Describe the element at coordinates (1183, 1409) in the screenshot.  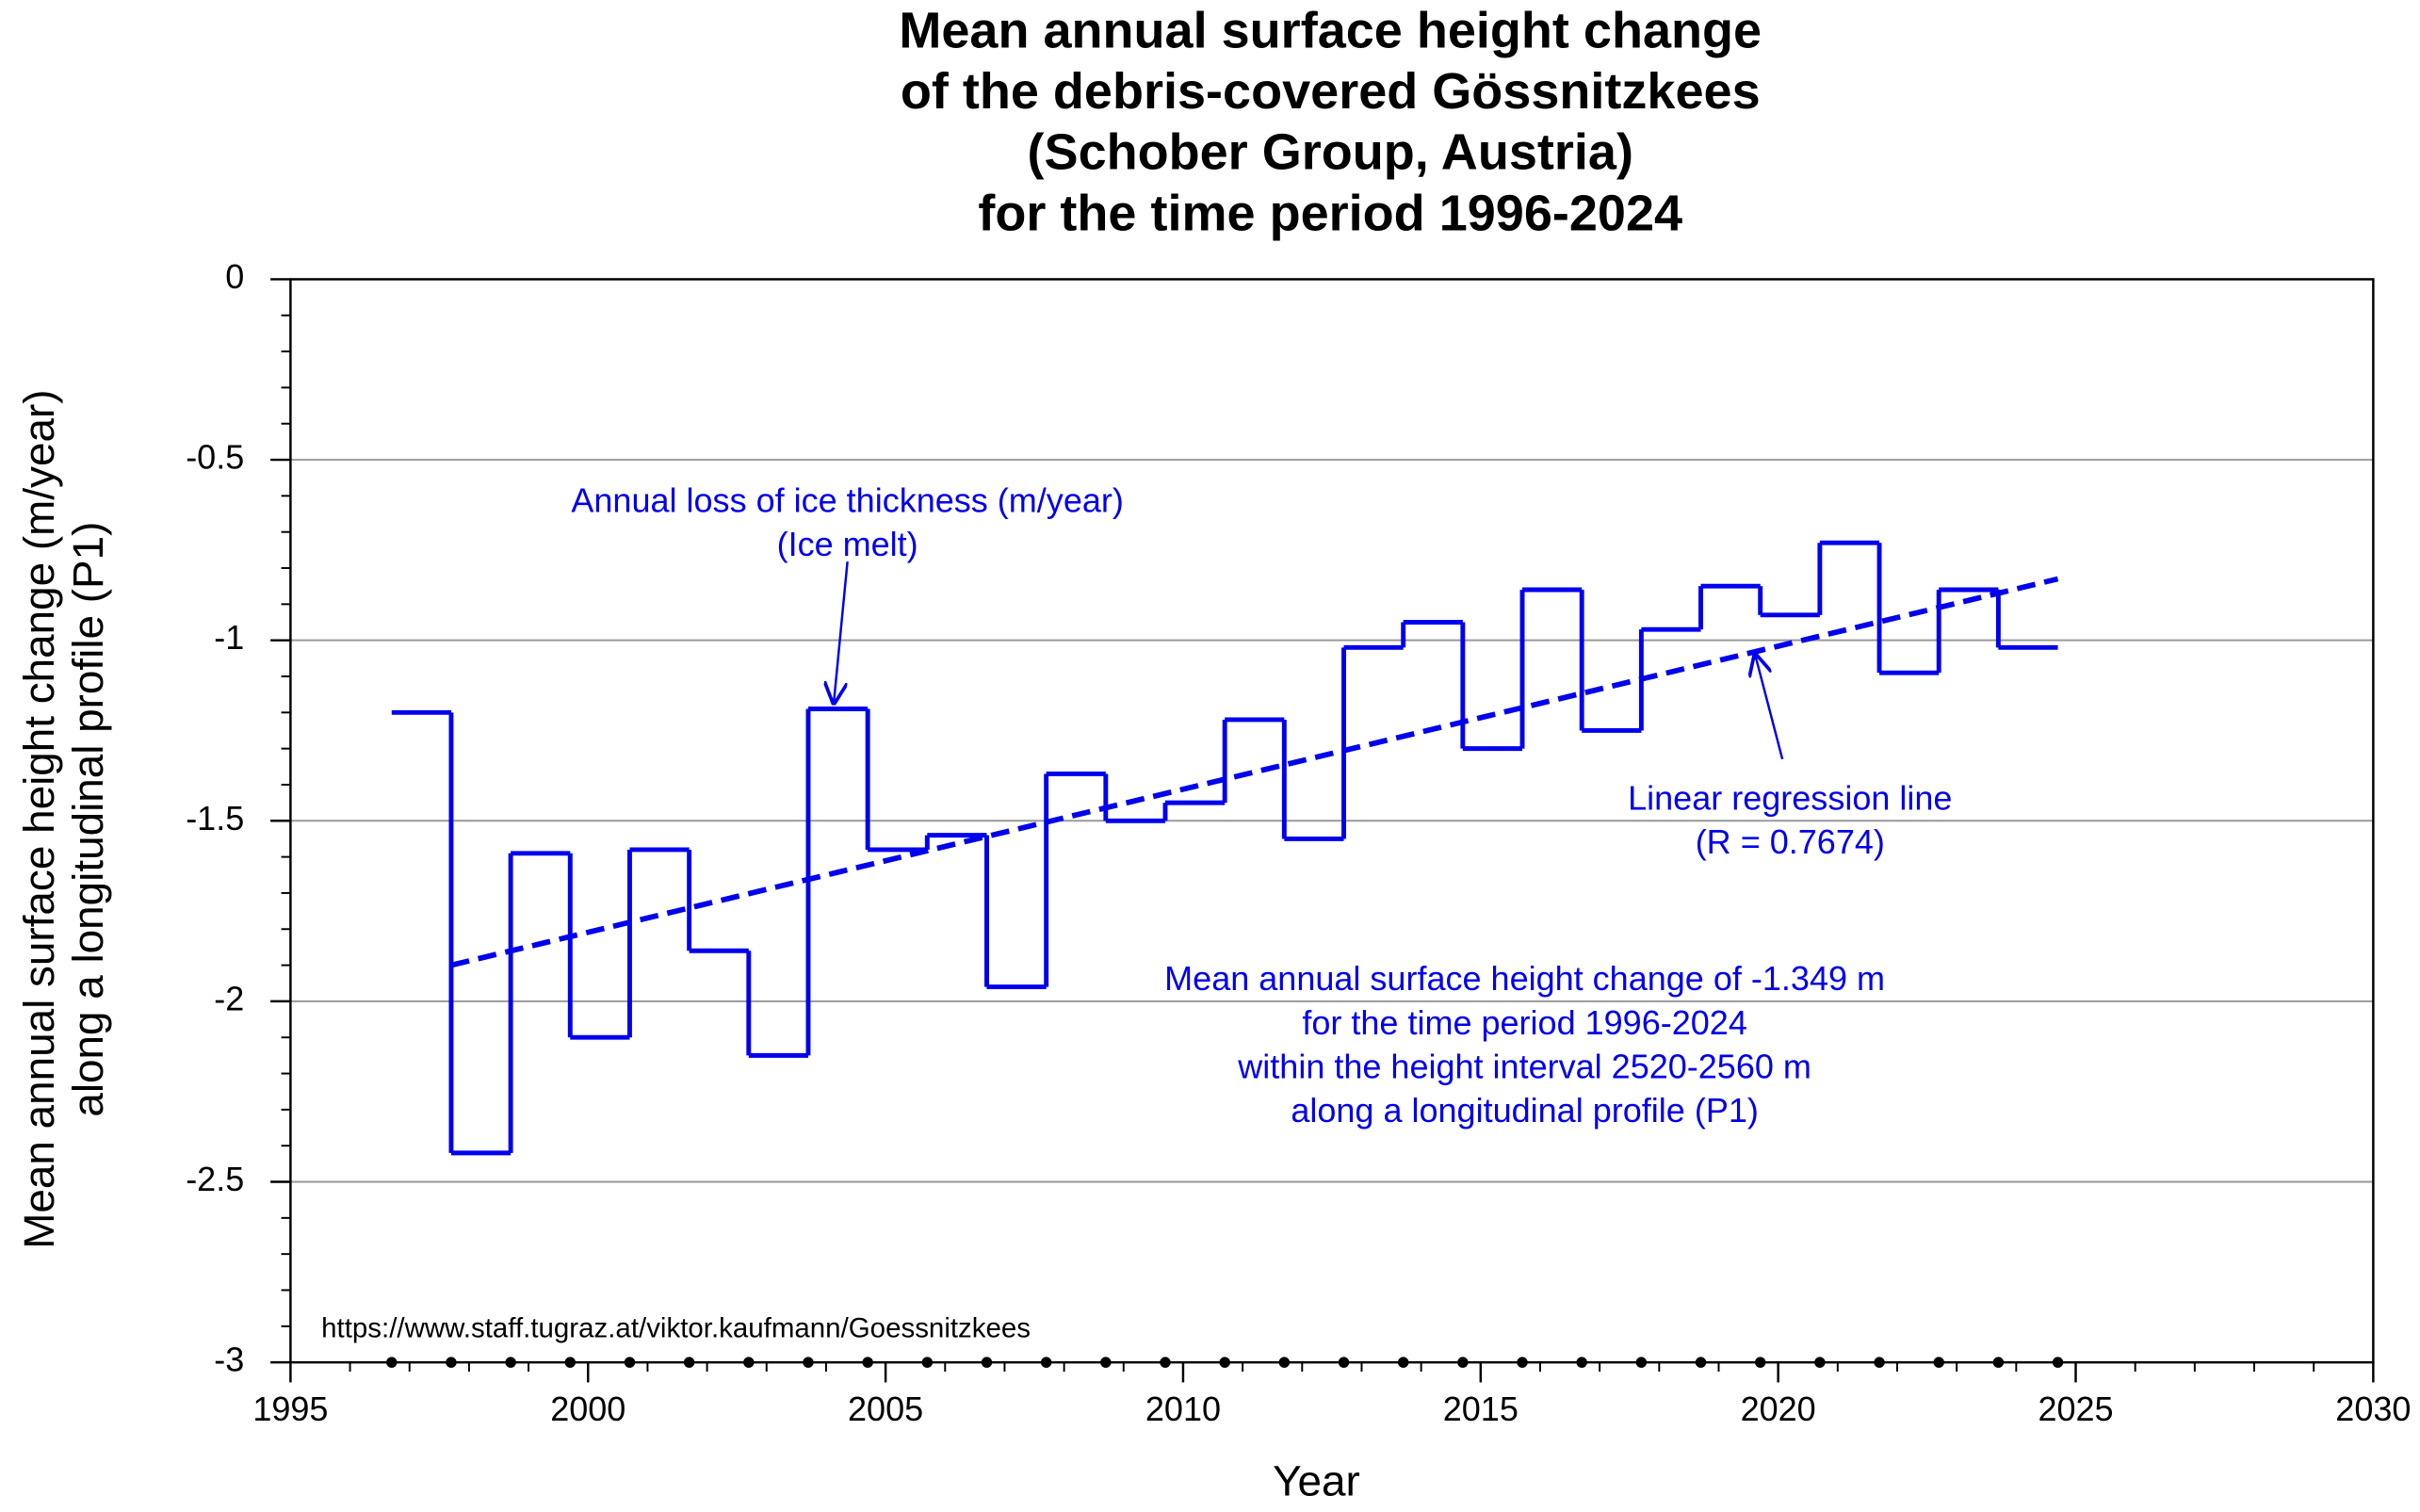
I see `x-tick-label: 2010` at that location.